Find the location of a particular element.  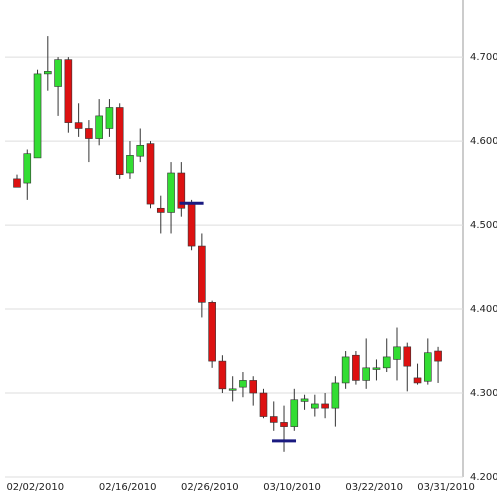

x-tick-label: 02/16/2010 is located at coordinates (128, 487).